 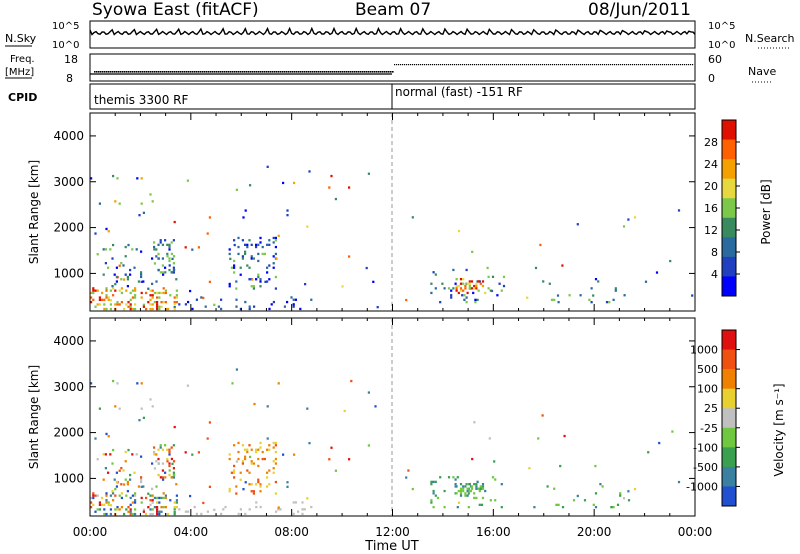 I want to click on y-tick-label: 3000, so click(x=68, y=182).